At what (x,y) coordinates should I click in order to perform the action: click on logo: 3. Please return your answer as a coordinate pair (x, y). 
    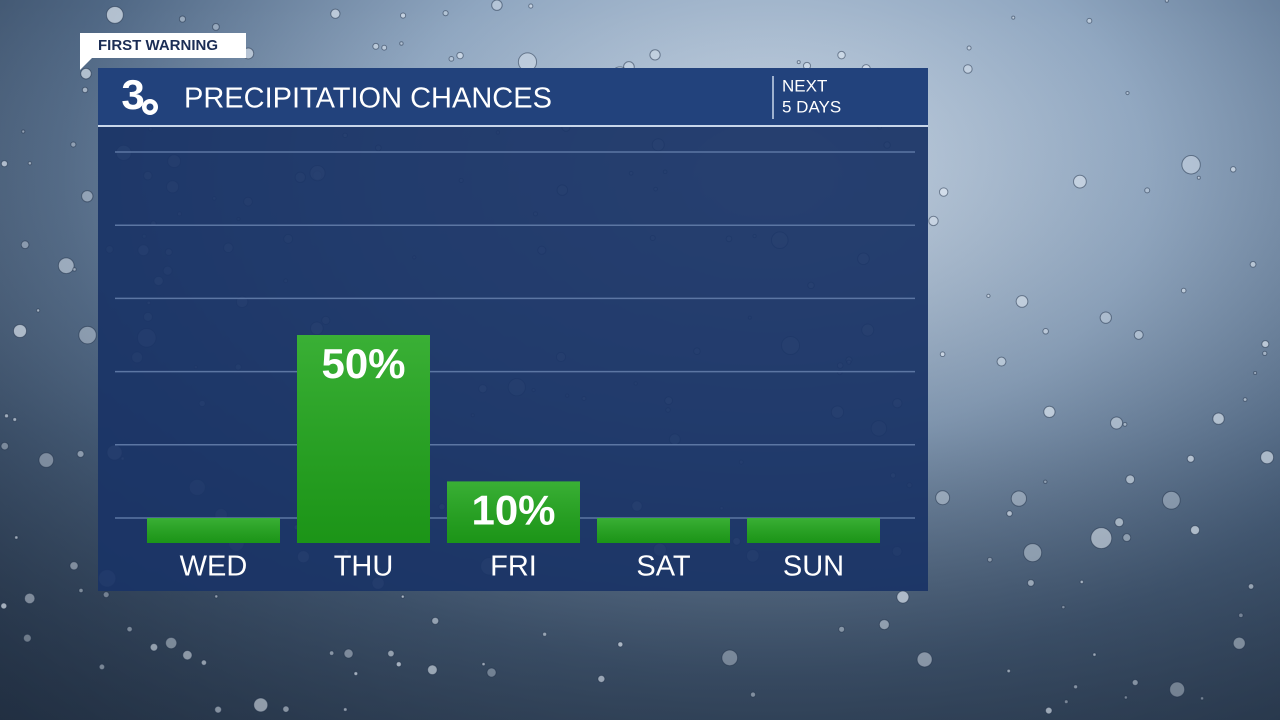
    Looking at the image, I should click on (132, 94).